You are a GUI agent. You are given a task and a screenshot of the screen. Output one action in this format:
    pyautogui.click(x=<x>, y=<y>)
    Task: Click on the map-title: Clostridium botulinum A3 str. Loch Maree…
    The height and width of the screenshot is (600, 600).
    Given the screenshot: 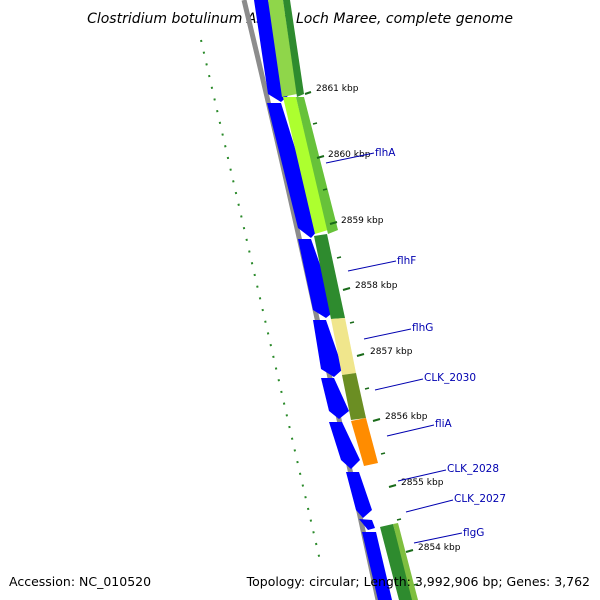 What is the action you would take?
    pyautogui.click(x=300, y=19)
    